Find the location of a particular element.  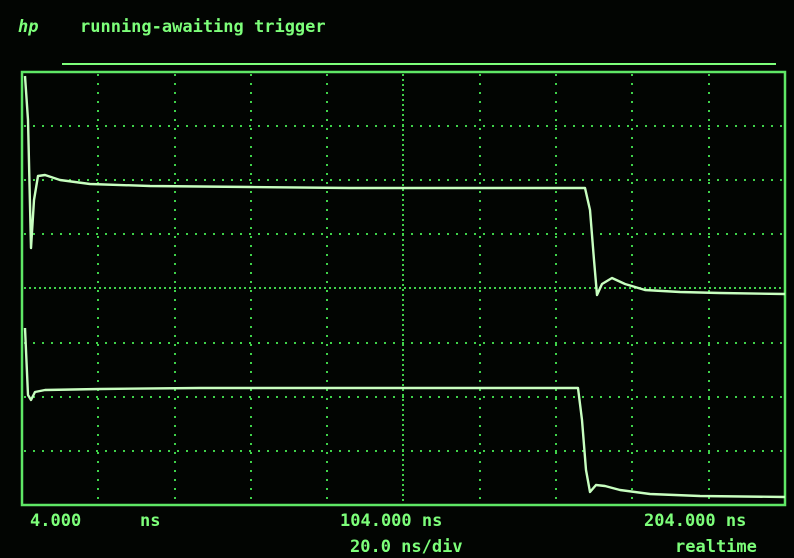

time-left: 4.000 is located at coordinates (55, 521).